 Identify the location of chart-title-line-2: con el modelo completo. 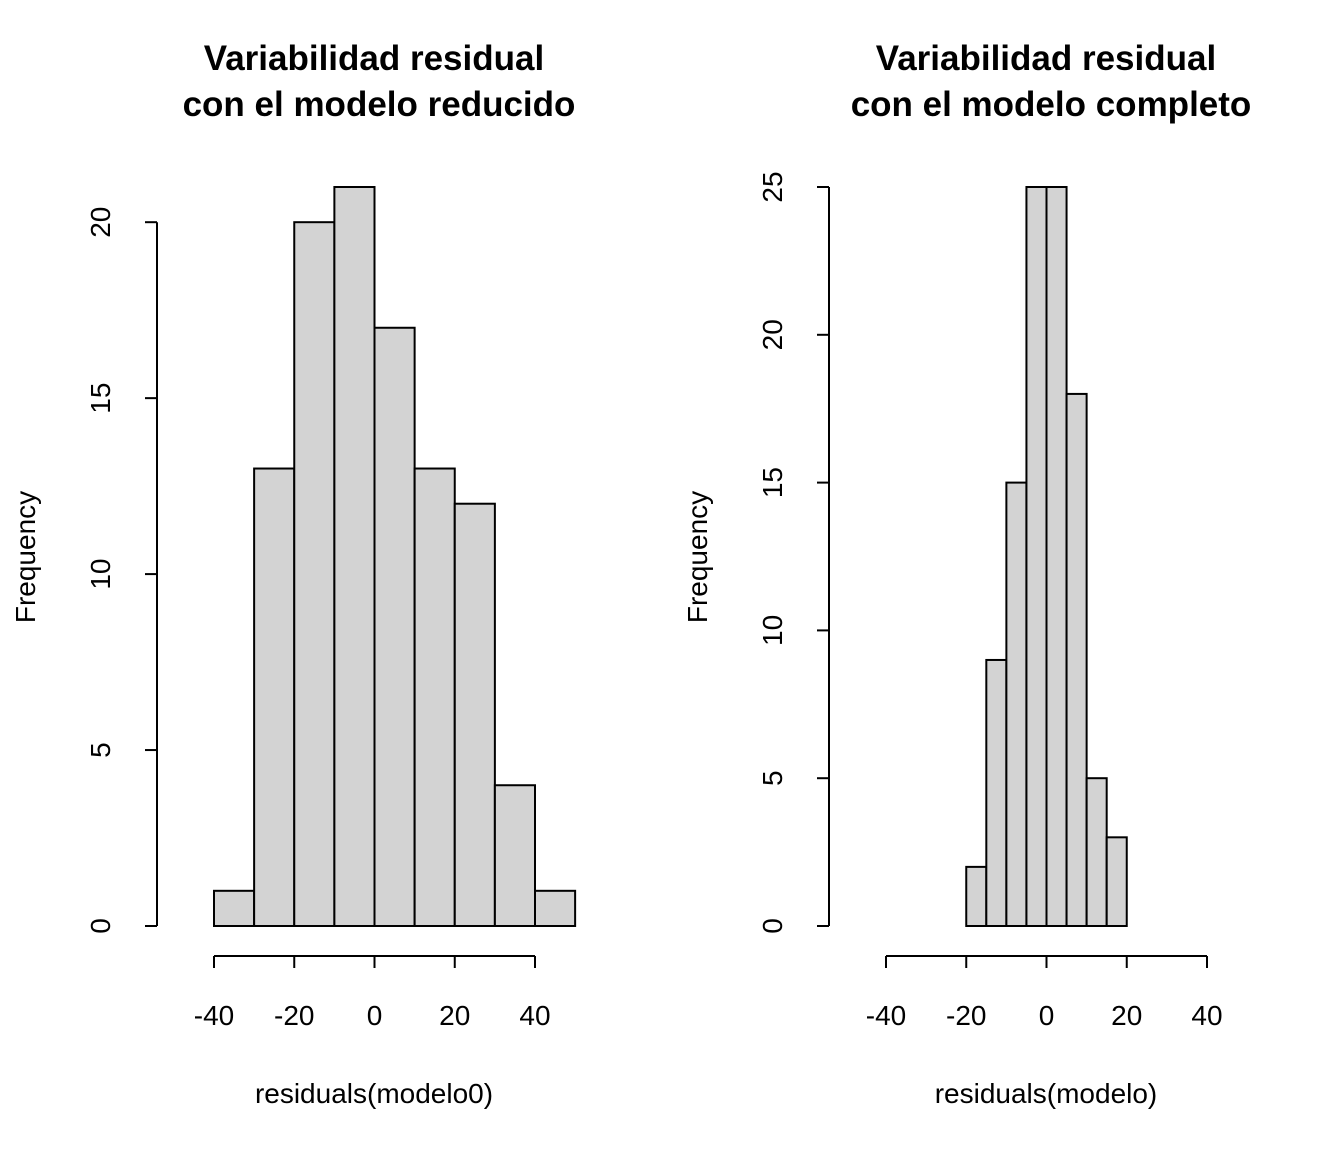
(1051, 104).